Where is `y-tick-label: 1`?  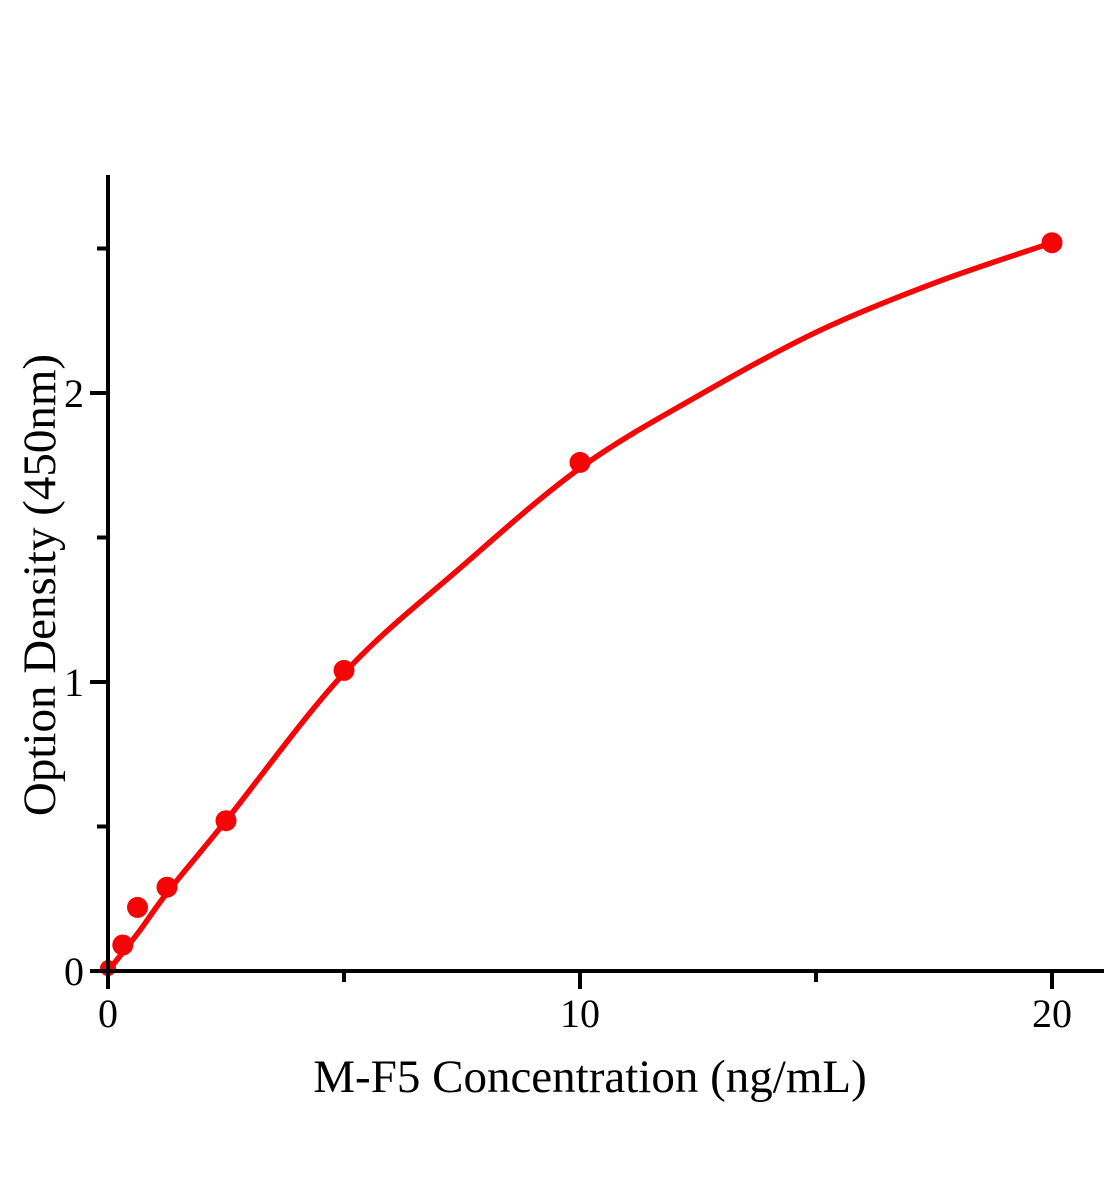 y-tick-label: 1 is located at coordinates (74, 682).